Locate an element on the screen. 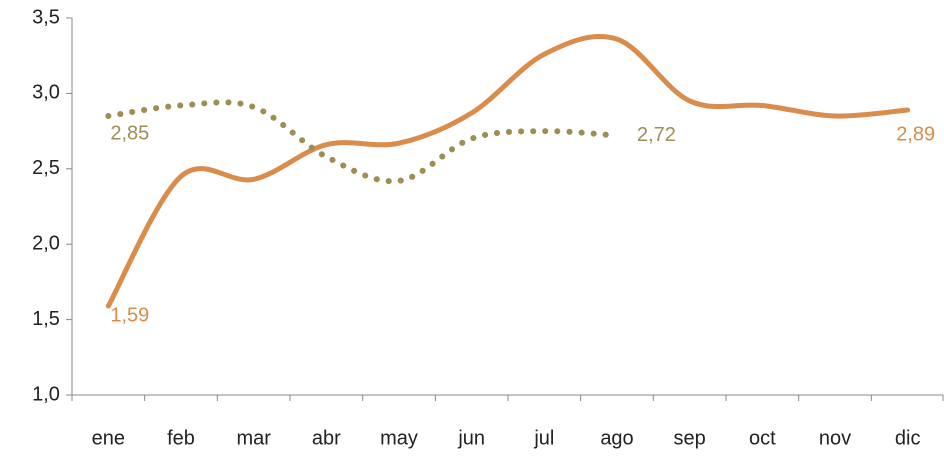 This screenshot has width=944, height=458. data-label: 2,89 is located at coordinates (915, 134).